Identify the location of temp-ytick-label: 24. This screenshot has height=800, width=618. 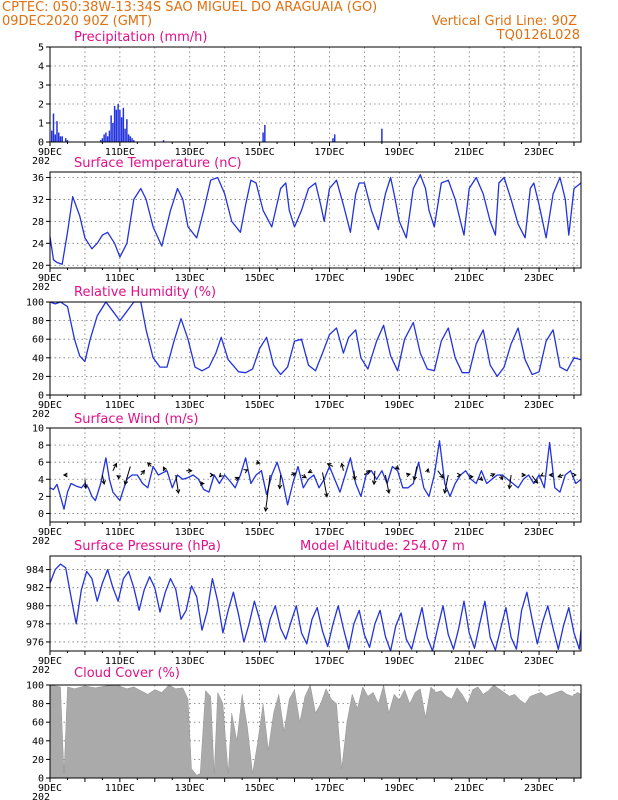
(38, 244).